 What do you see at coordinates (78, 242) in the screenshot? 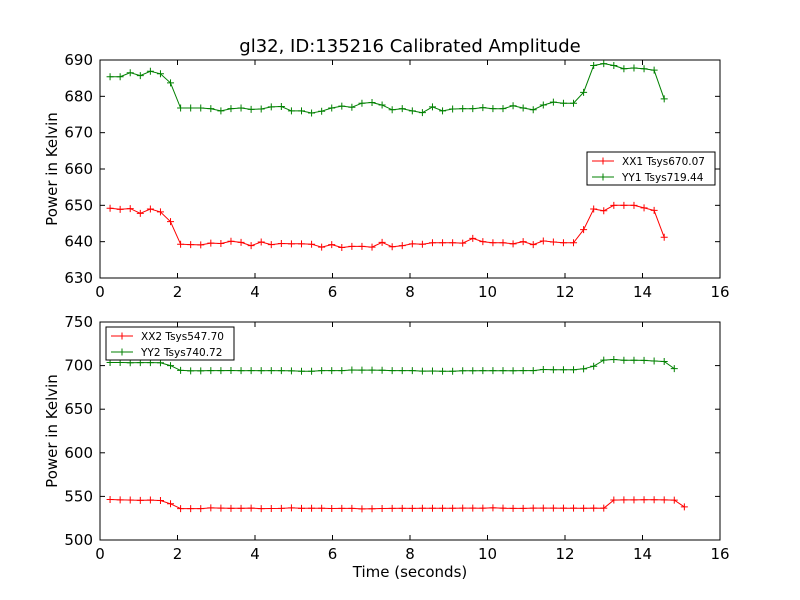
I see `y-tick-label: 640` at bounding box center [78, 242].